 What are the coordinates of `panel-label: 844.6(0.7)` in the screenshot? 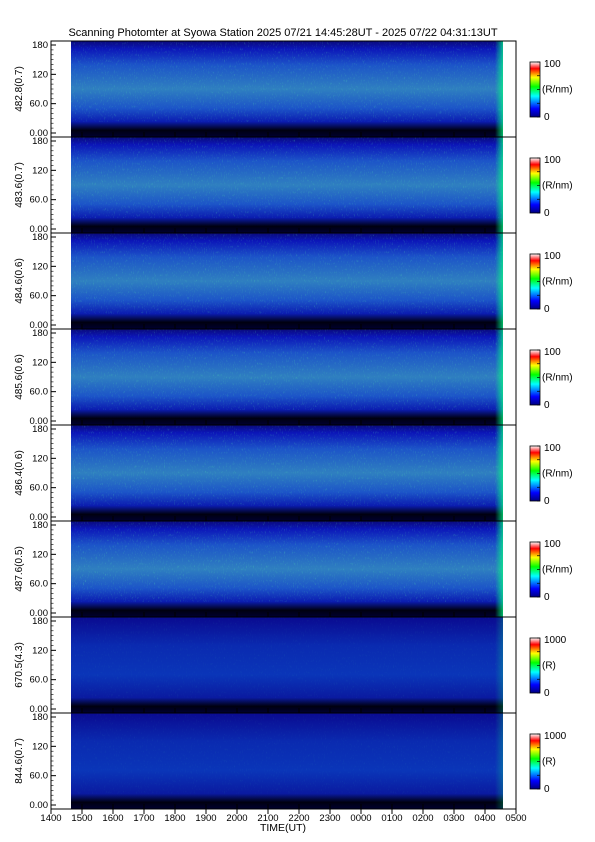 It's located at (19, 761).